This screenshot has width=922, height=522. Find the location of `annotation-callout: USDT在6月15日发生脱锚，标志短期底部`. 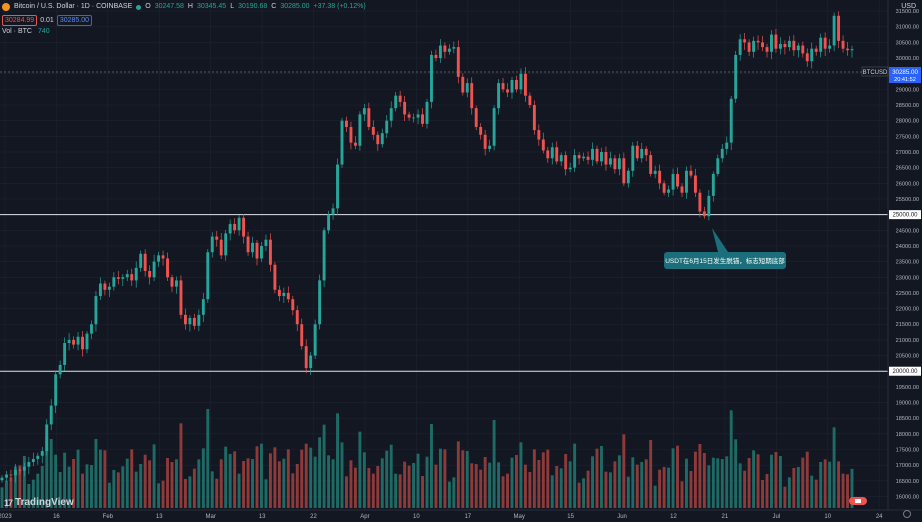

annotation-callout: USDT在6月15日发生脱锚，标志短期底部 is located at coordinates (725, 248).